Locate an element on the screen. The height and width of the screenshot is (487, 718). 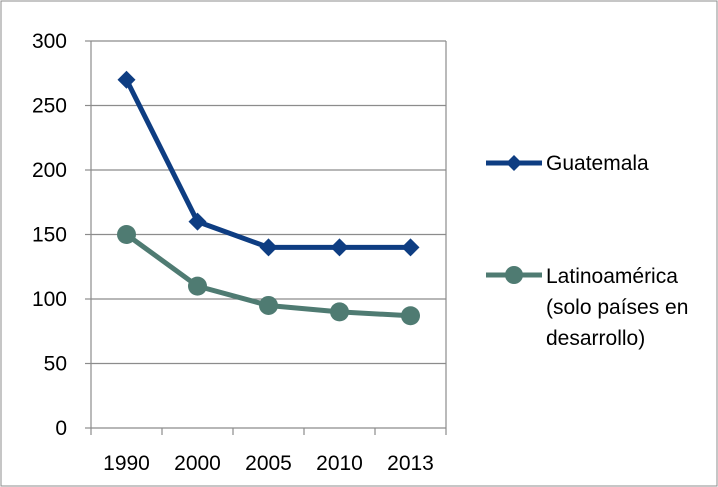
legend-circle-marker-icon is located at coordinates (514, 275).